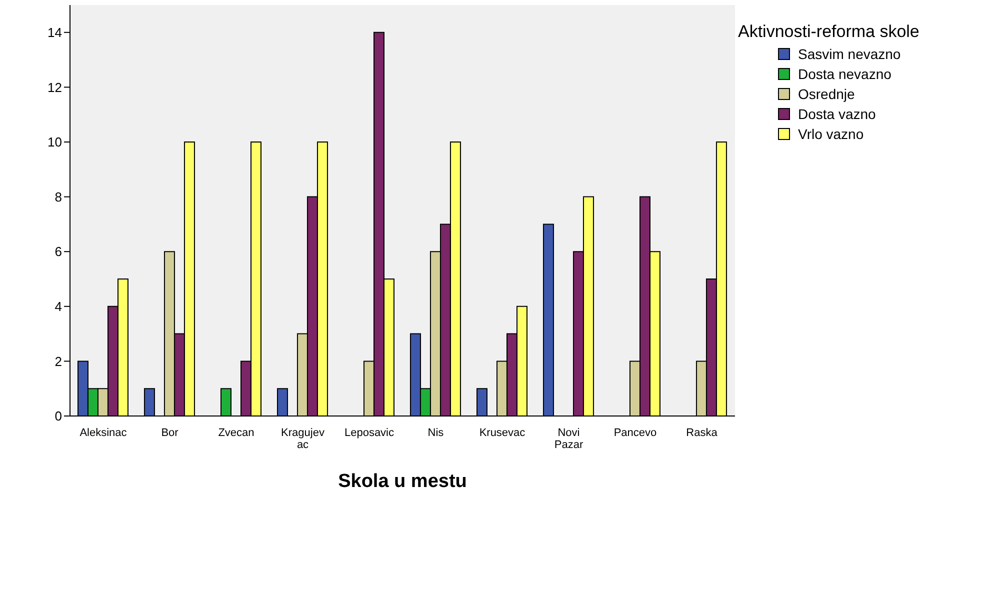 This screenshot has width=982, height=615. What do you see at coordinates (826, 94) in the screenshot?
I see `legend-label: Osrednje` at bounding box center [826, 94].